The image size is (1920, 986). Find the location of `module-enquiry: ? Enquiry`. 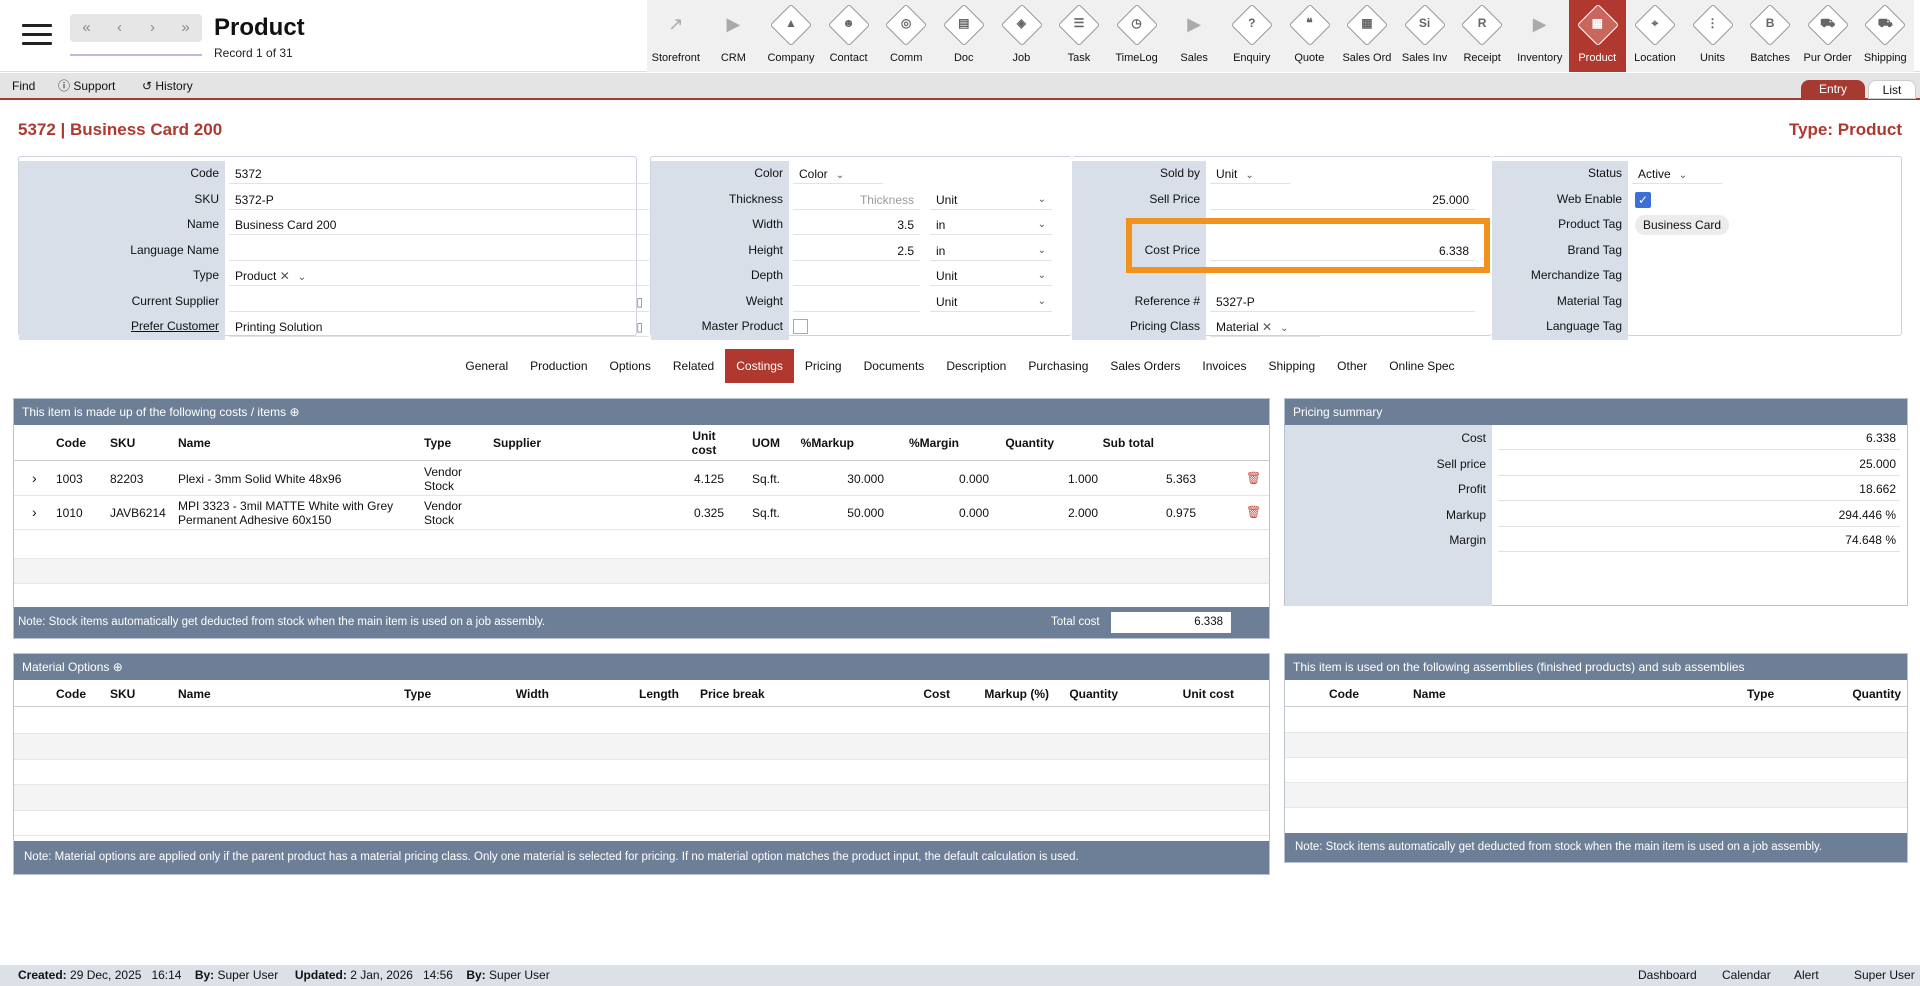

module-enquiry: ? Enquiry is located at coordinates (1251, 36).